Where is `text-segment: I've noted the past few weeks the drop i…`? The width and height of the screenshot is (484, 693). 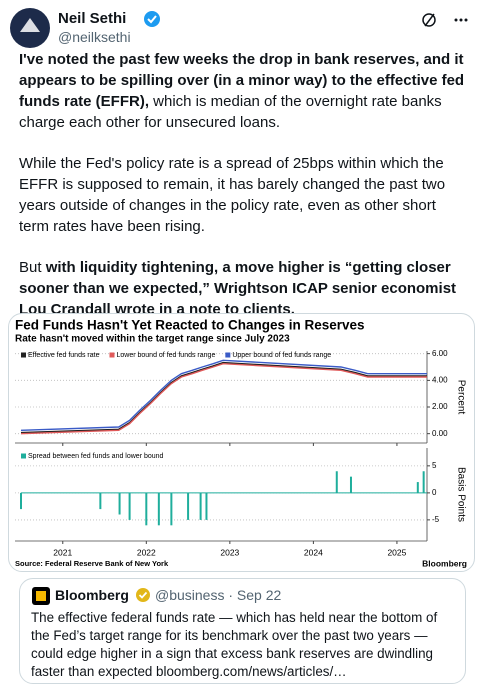
text-segment: I've noted the past few weeks the drop i… is located at coordinates (242, 80).